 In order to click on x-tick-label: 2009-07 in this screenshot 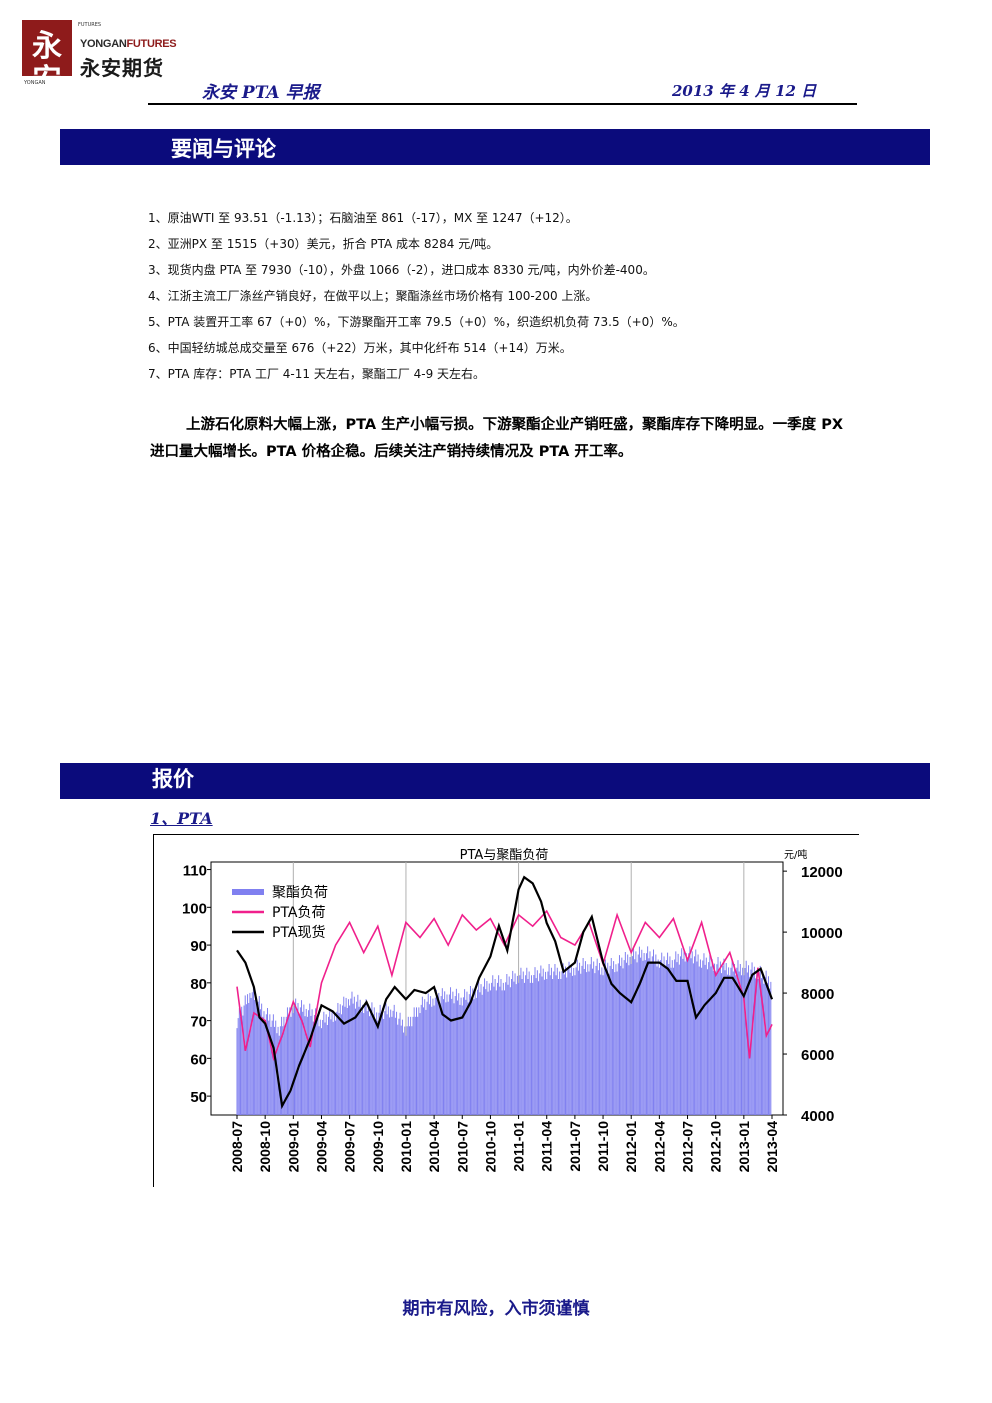, I will do `click(350, 1147)`.